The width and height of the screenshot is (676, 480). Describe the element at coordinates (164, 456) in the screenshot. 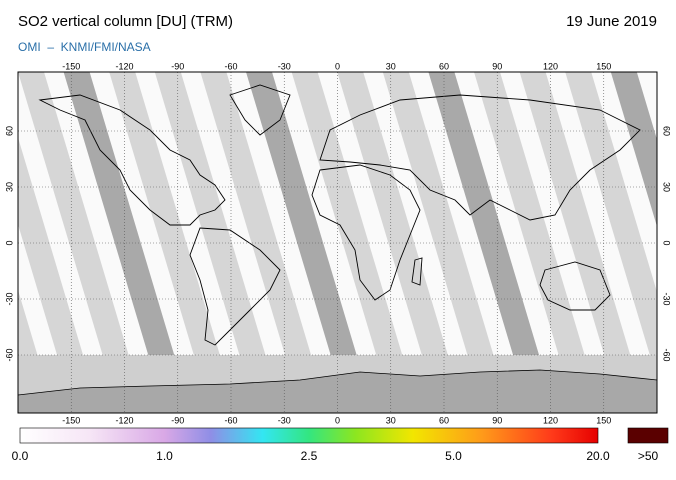

I see `colorbar-label: 1.0` at that location.